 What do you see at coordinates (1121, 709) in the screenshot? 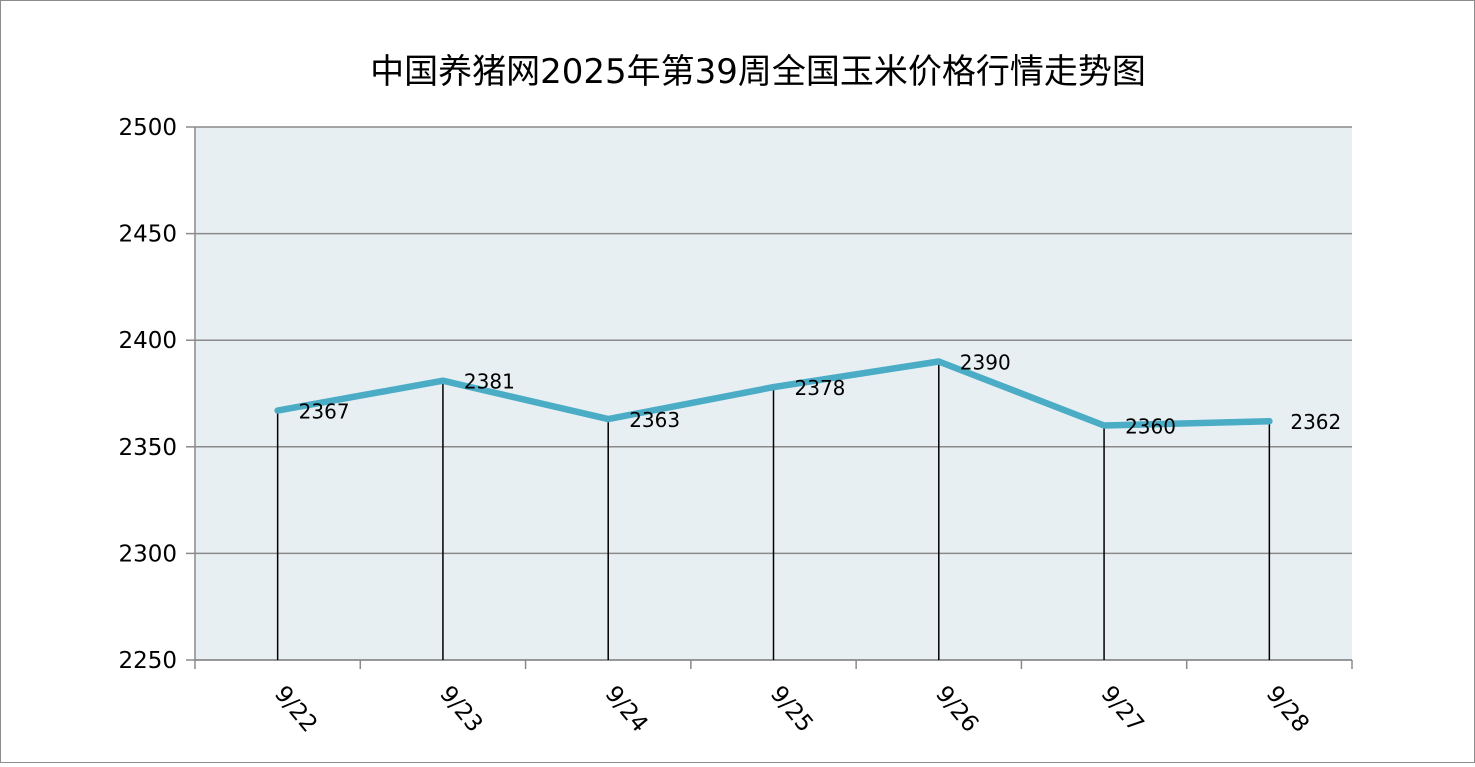
I see `x-tick-label: 9/27` at bounding box center [1121, 709].